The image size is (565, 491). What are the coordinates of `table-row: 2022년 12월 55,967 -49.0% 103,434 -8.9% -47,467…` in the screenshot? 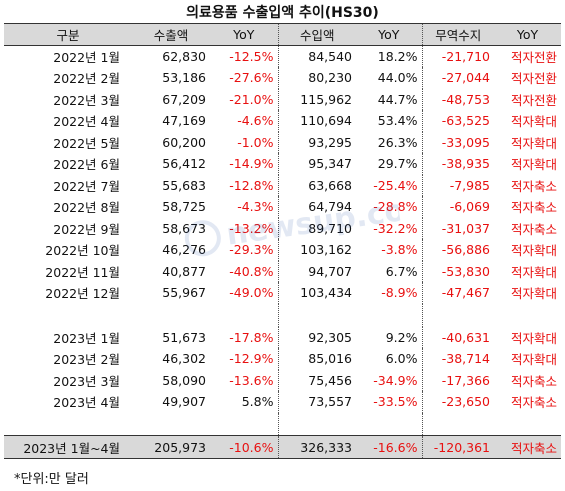 It's located at (282, 293).